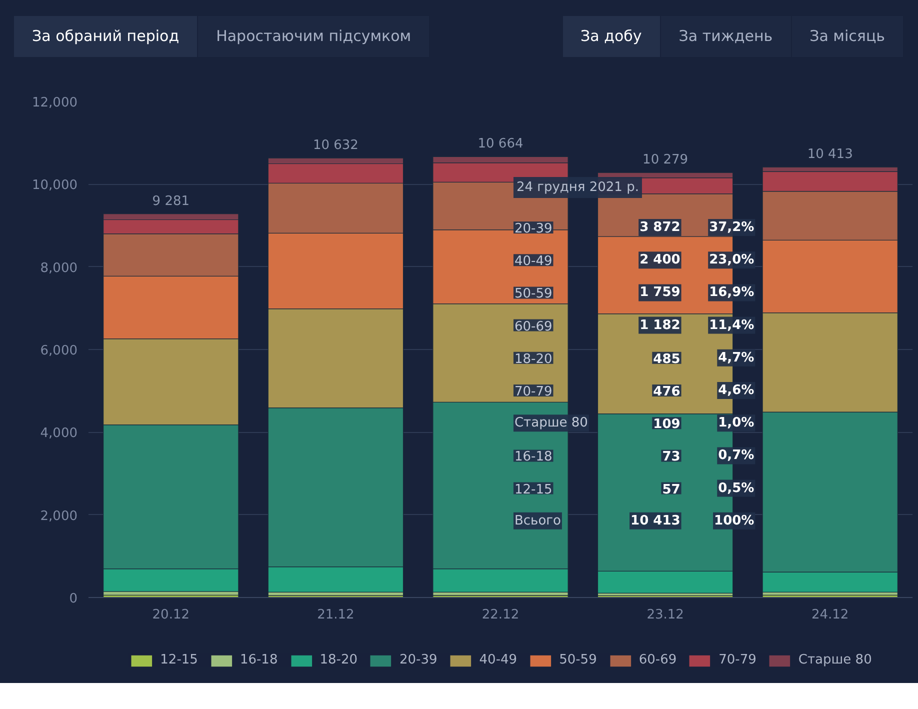 The height and width of the screenshot is (709, 918). What do you see at coordinates (171, 615) in the screenshot?
I see `x-tick-label: 20.12` at bounding box center [171, 615].